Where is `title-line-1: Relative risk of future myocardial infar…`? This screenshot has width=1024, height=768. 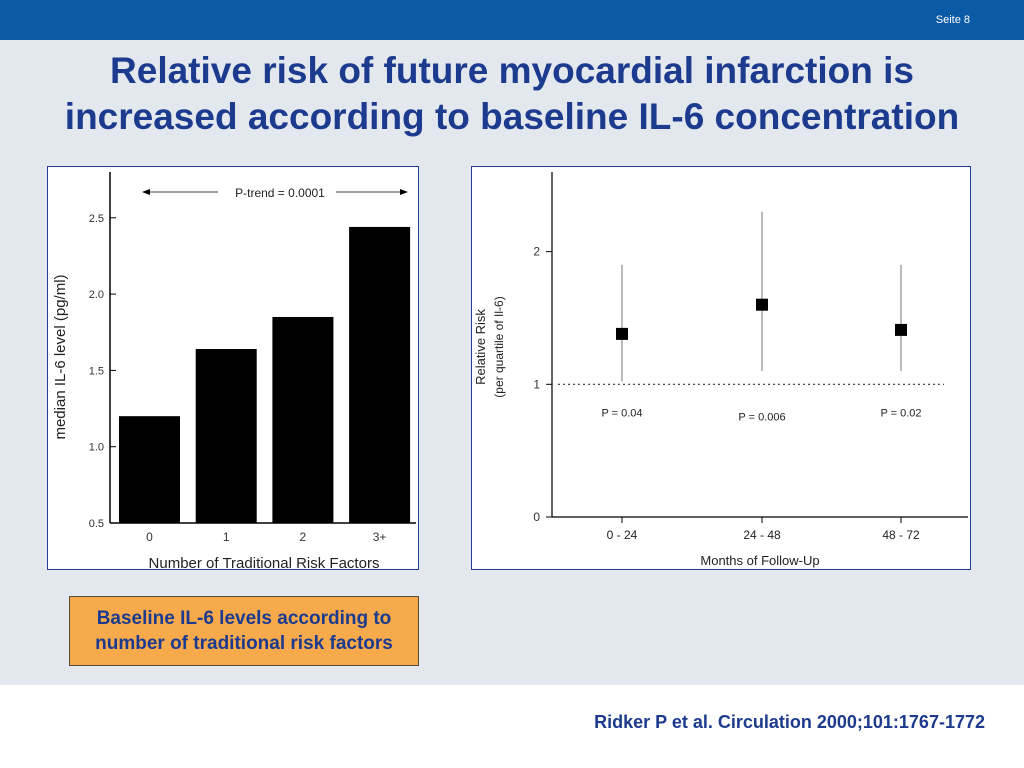
title-line-1: Relative risk of future myocardial infar… is located at coordinates (512, 70).